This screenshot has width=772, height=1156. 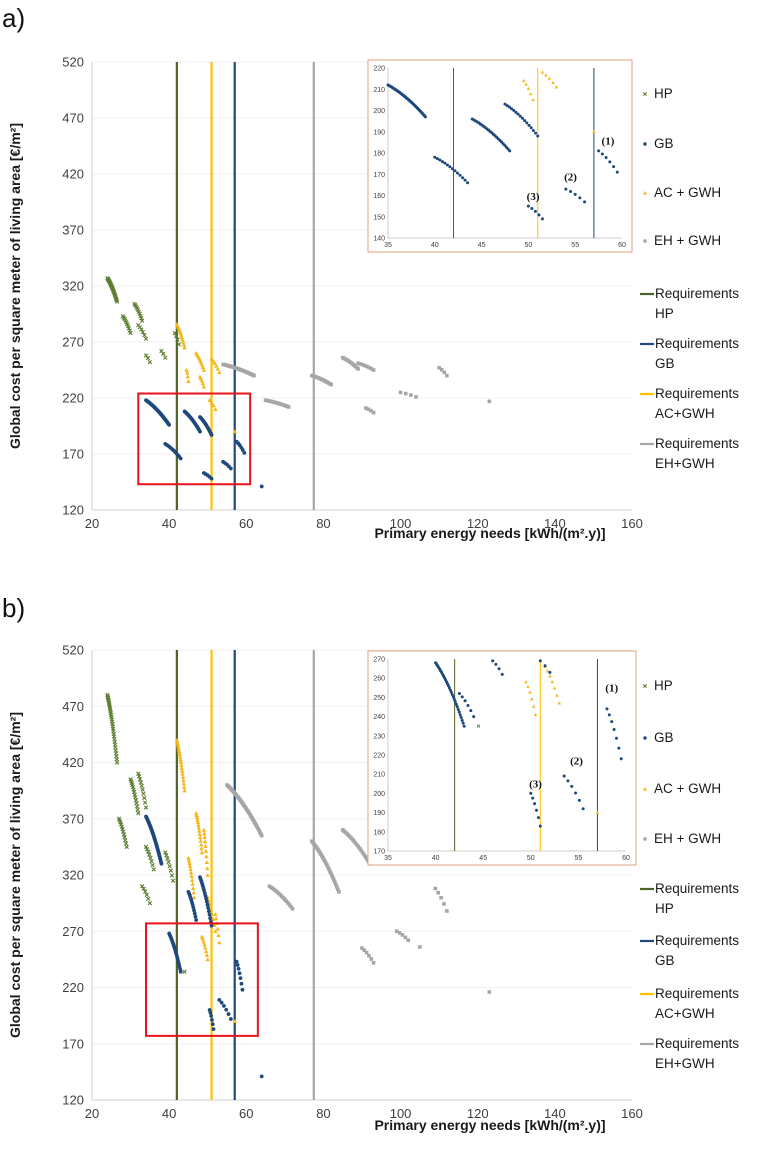 What do you see at coordinates (73, 650) in the screenshot?
I see `y-tick-label: 520` at bounding box center [73, 650].